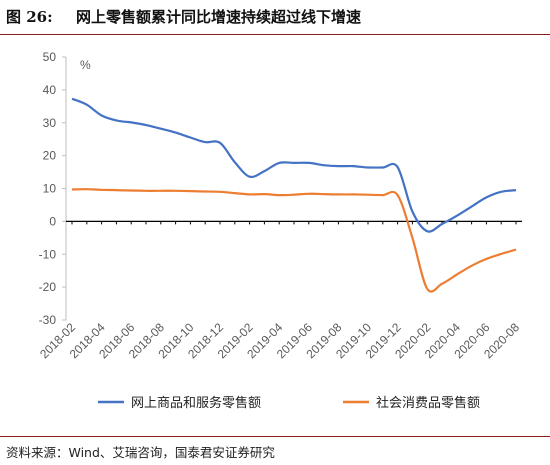 This screenshot has height=465, width=550. I want to click on y-tick-label: 10, so click(50, 189).